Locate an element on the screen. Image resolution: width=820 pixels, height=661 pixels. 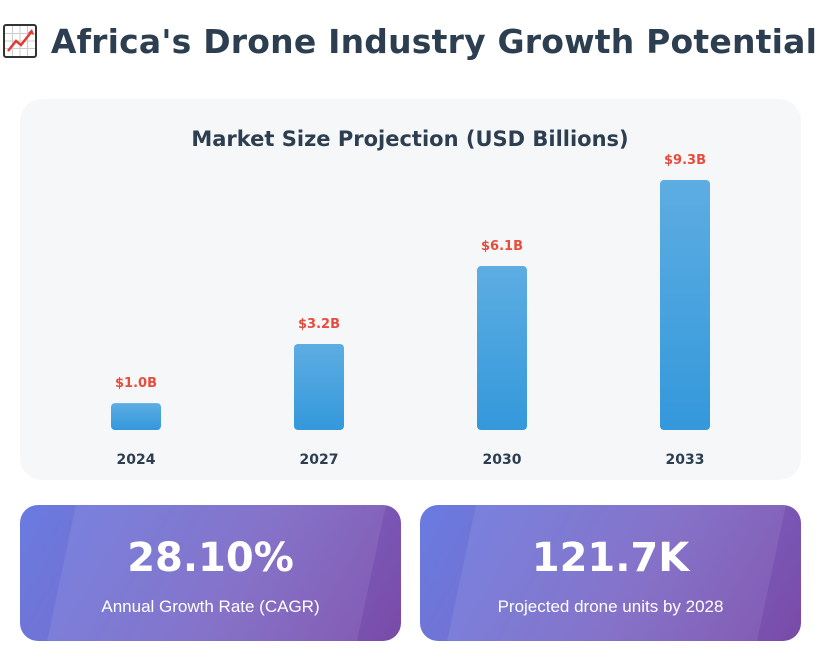
value-label: $6.1B is located at coordinates (502, 246).